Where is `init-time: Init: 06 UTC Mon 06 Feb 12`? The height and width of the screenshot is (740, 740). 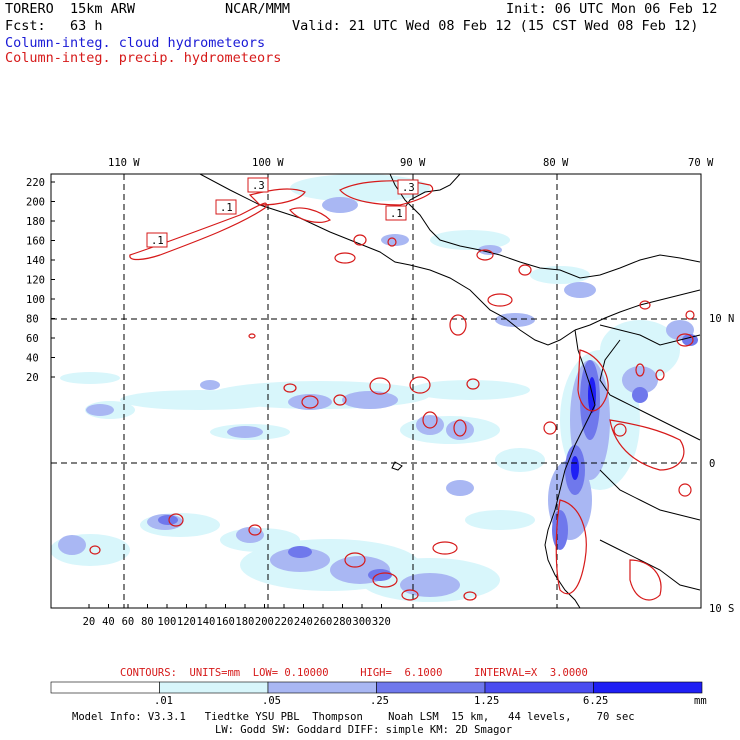 init-time: Init: 06 UTC Mon 06 Feb 12 is located at coordinates (612, 9).